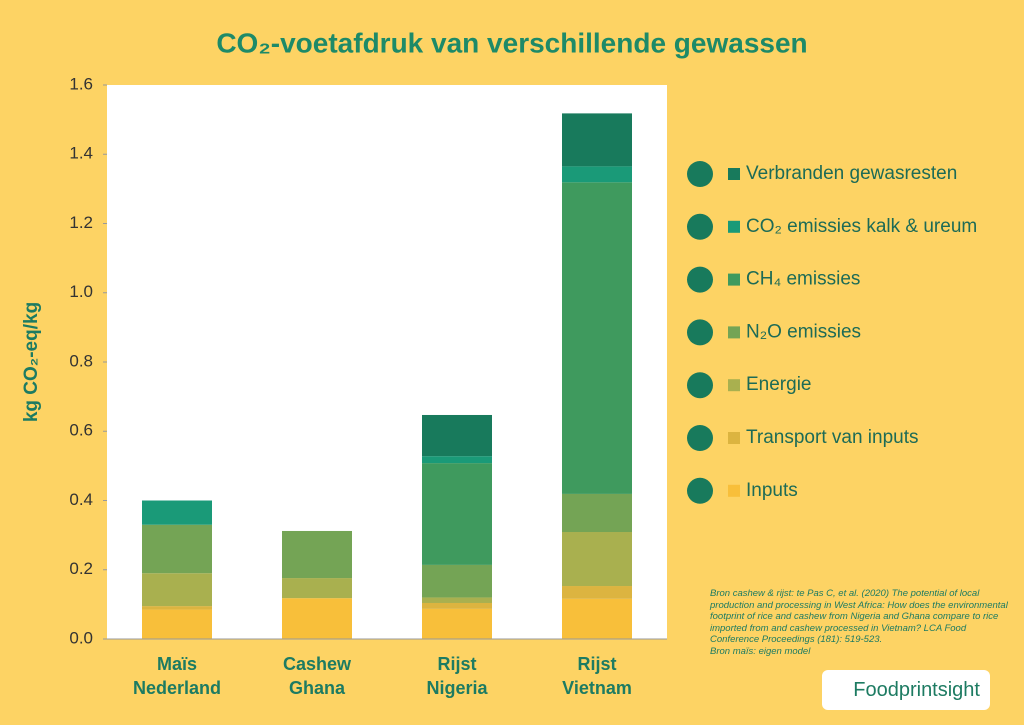 This screenshot has width=1024, height=725. What do you see at coordinates (81, 568) in the screenshot?
I see `y-tick-label: 0.2` at bounding box center [81, 568].